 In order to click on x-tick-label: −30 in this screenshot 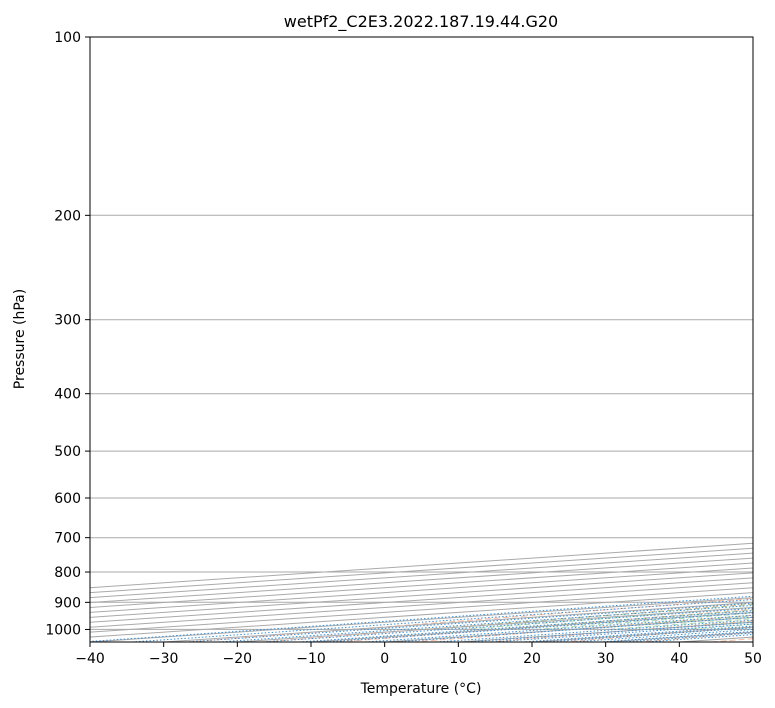, I will do `click(164, 659)`.